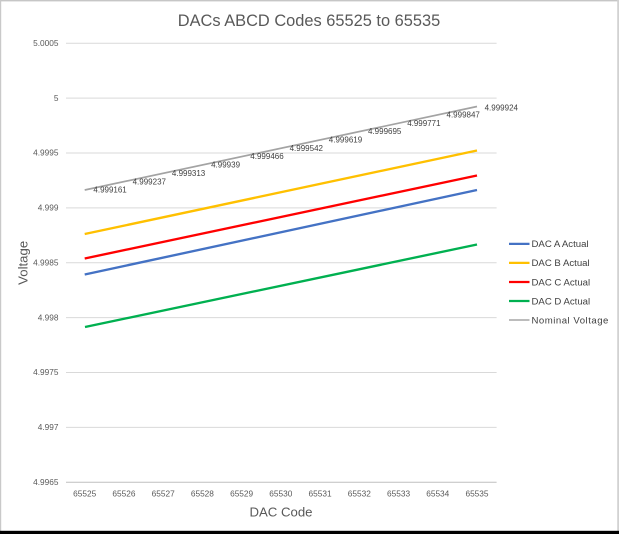 This screenshot has width=619, height=534. Describe the element at coordinates (225, 165) in the screenshot. I see `svg-text: 4.99939` at that location.